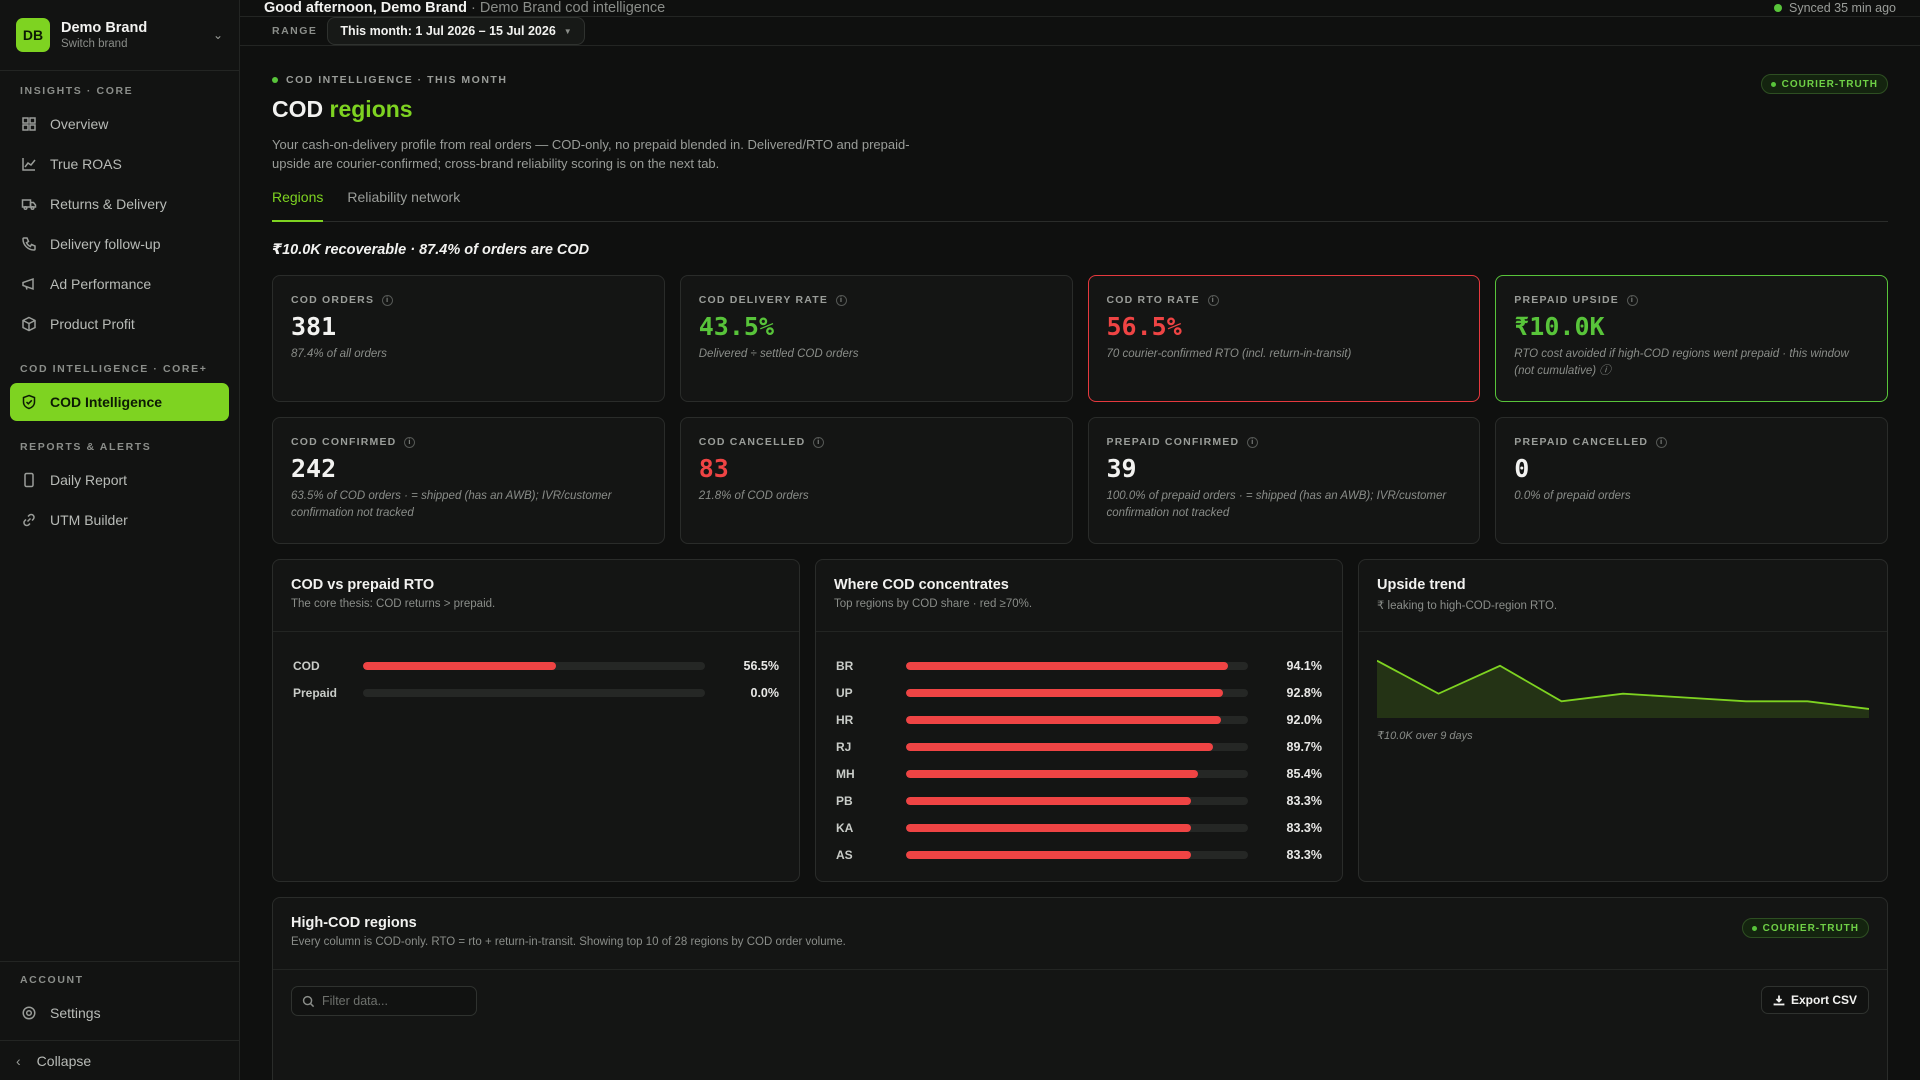  What do you see at coordinates (1304, 665) in the screenshot?
I see `bar-value: 94.1%` at bounding box center [1304, 665].